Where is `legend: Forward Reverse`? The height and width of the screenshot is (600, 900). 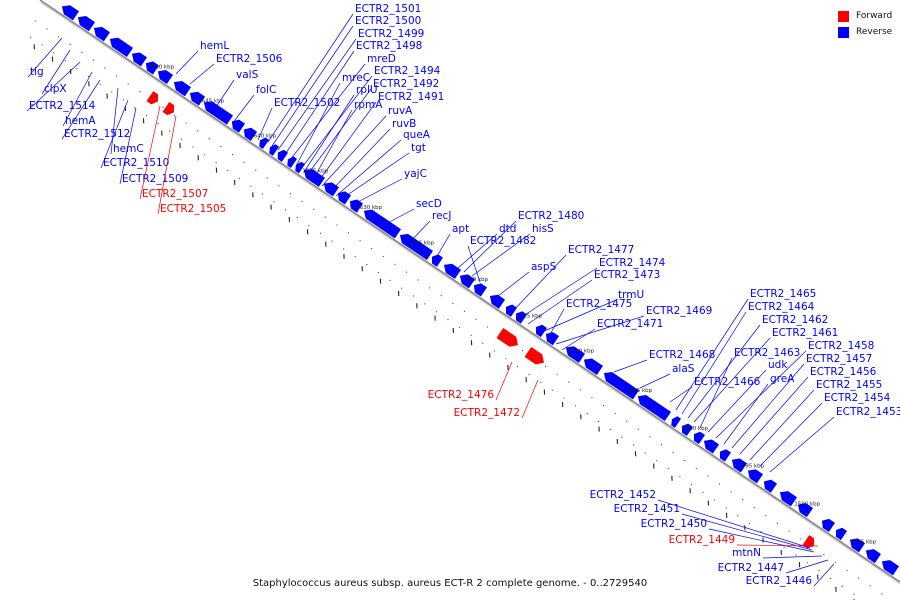
legend: Forward Reverse is located at coordinates (868, 24).